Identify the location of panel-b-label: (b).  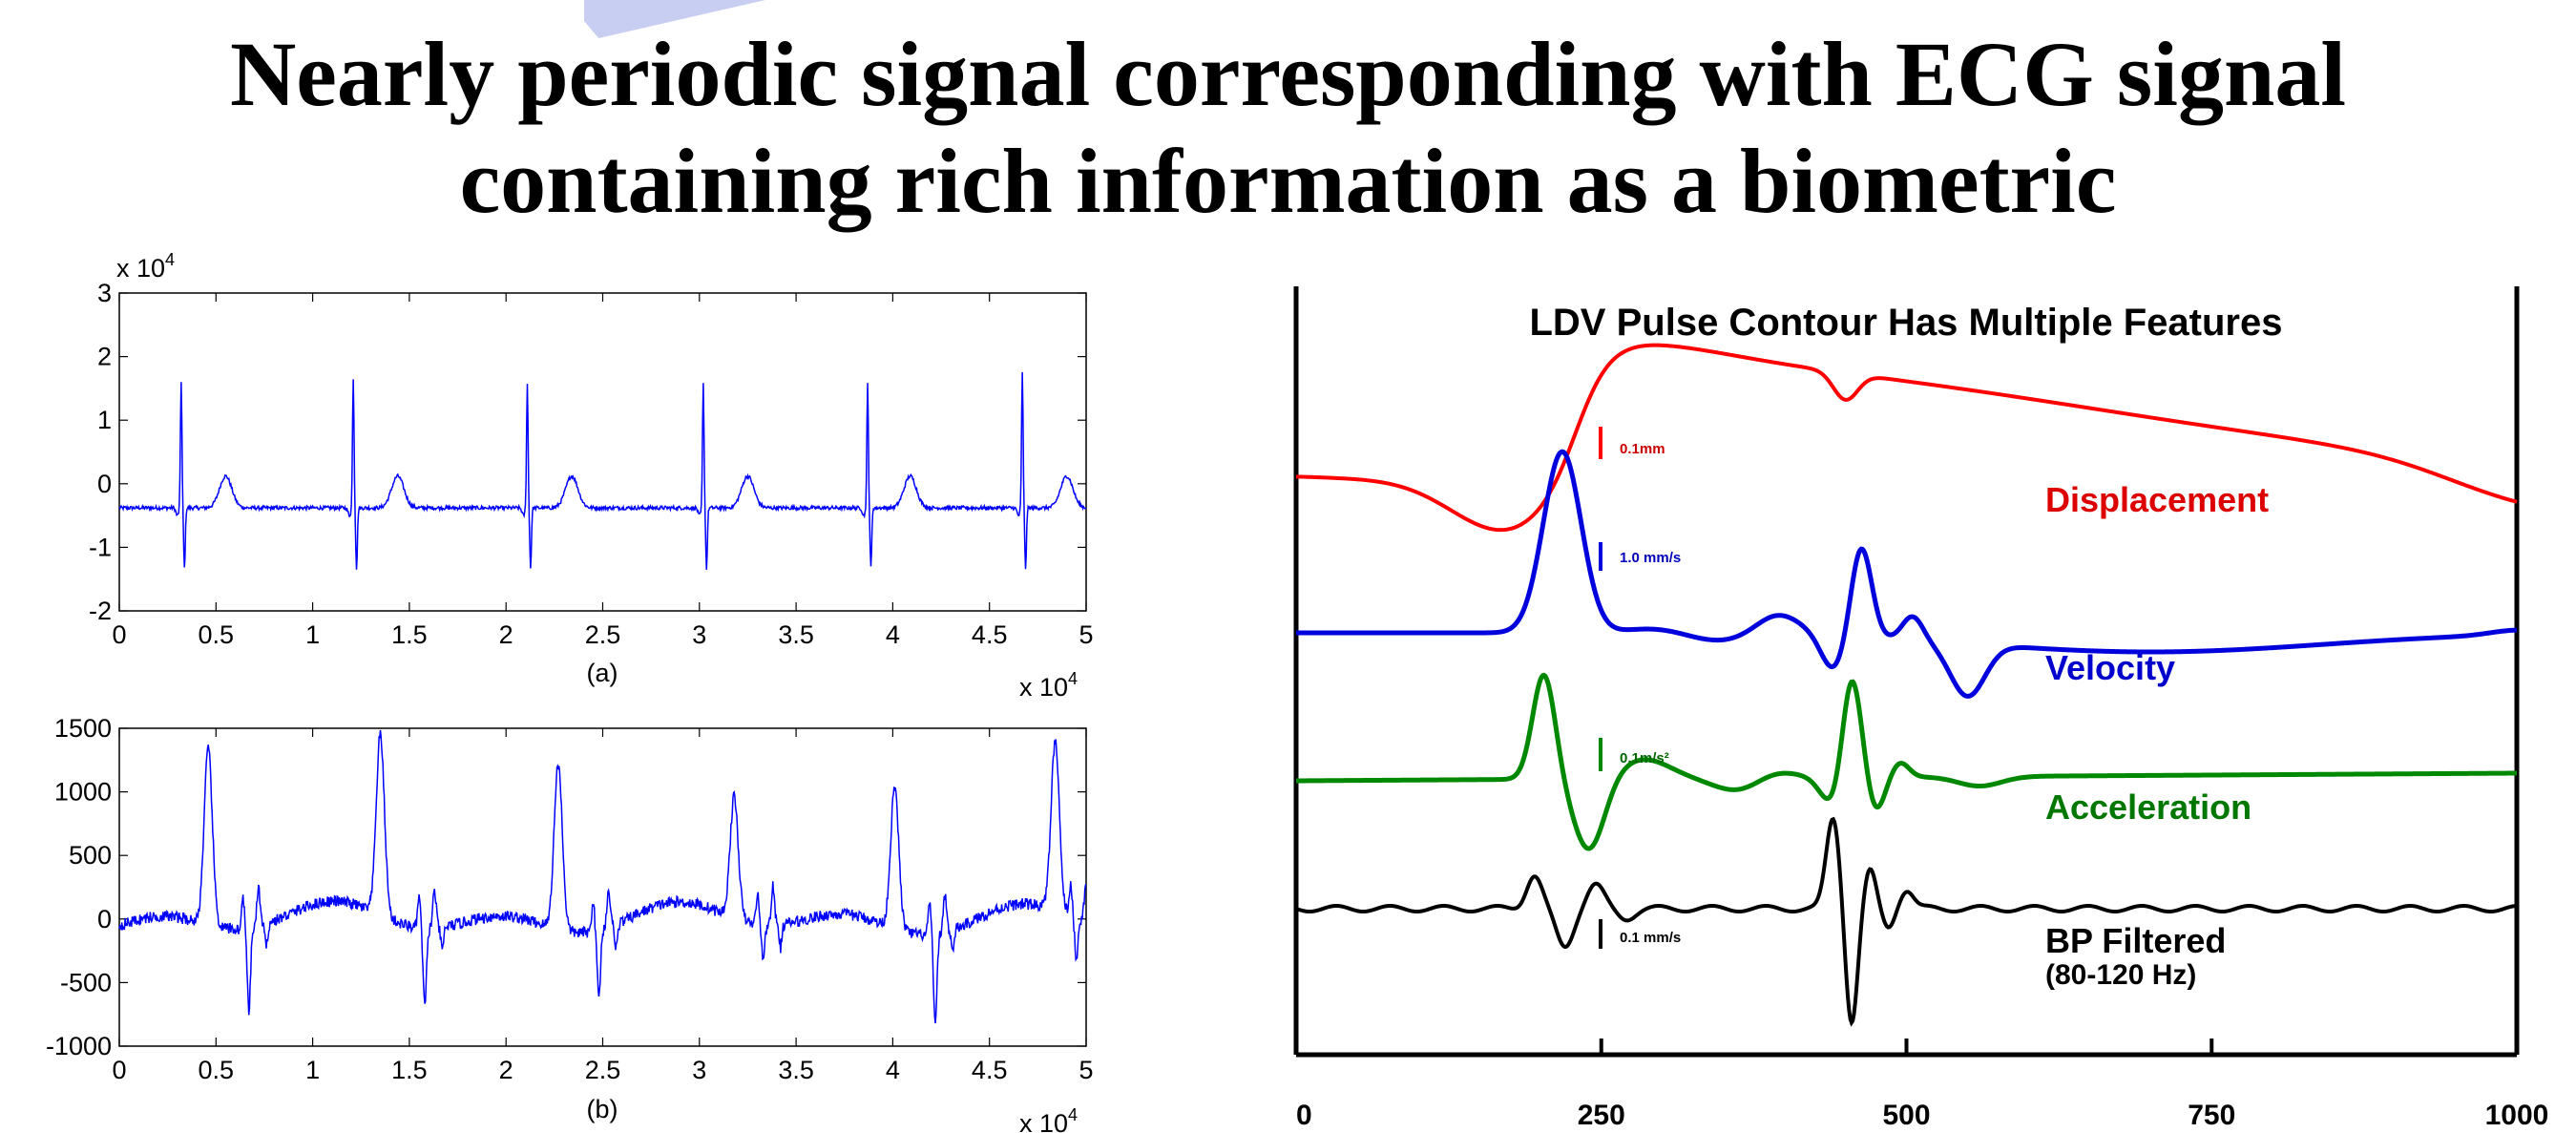
(602, 1109).